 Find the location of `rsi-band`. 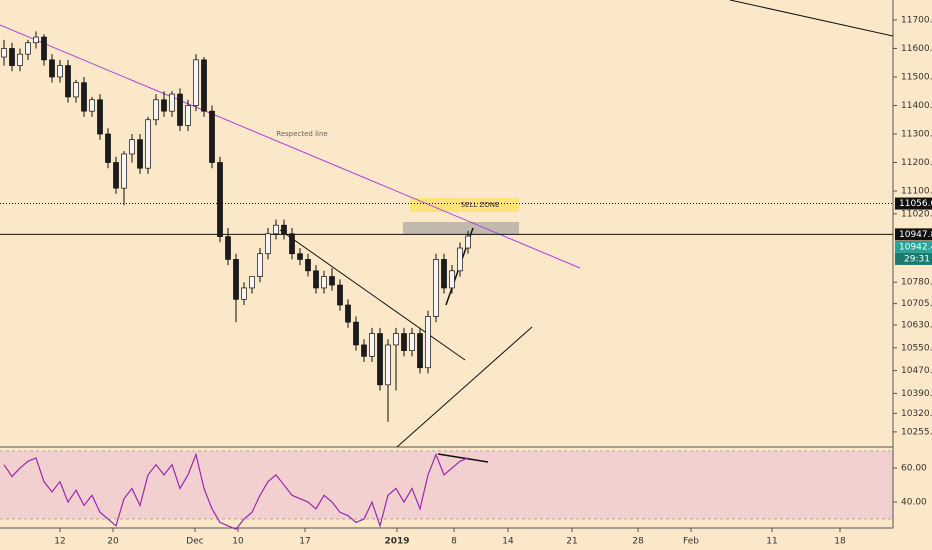

rsi-band is located at coordinates (446, 485).